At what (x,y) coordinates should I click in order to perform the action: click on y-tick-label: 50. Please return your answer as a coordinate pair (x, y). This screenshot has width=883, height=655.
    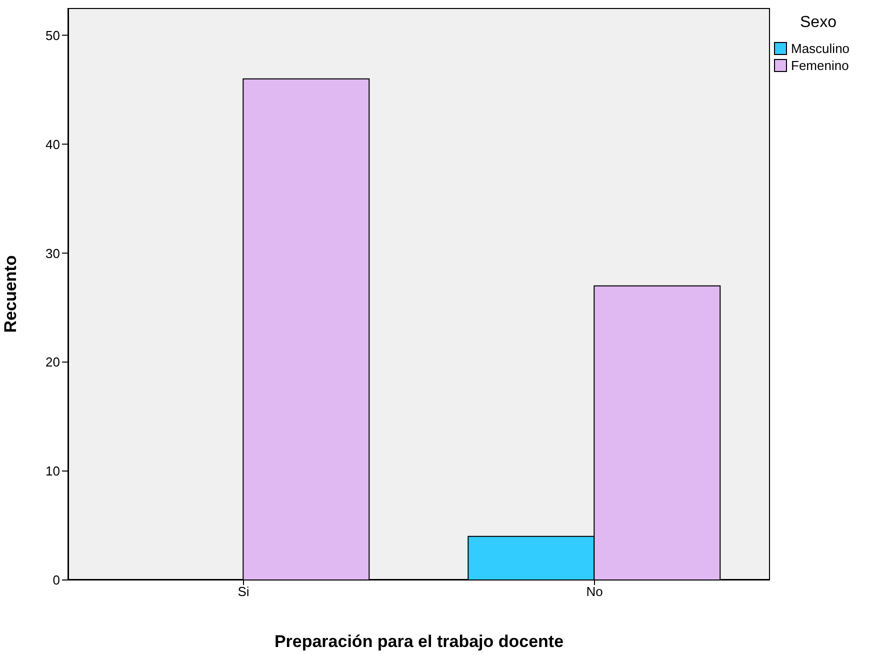
    Looking at the image, I should click on (53, 35).